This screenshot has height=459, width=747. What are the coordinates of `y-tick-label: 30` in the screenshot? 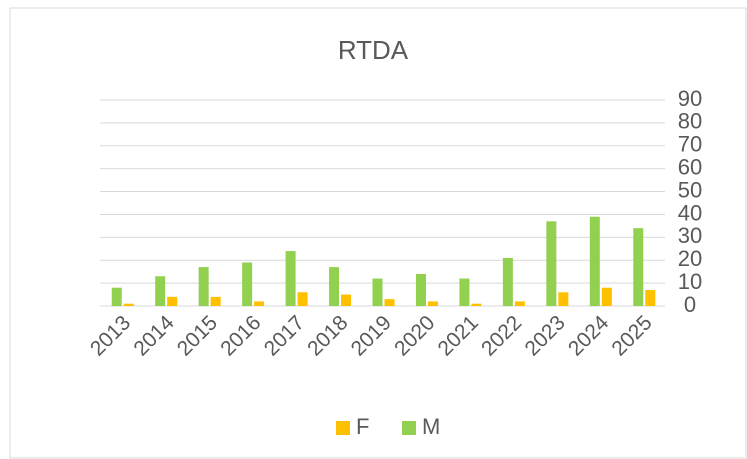 It's located at (690, 235).